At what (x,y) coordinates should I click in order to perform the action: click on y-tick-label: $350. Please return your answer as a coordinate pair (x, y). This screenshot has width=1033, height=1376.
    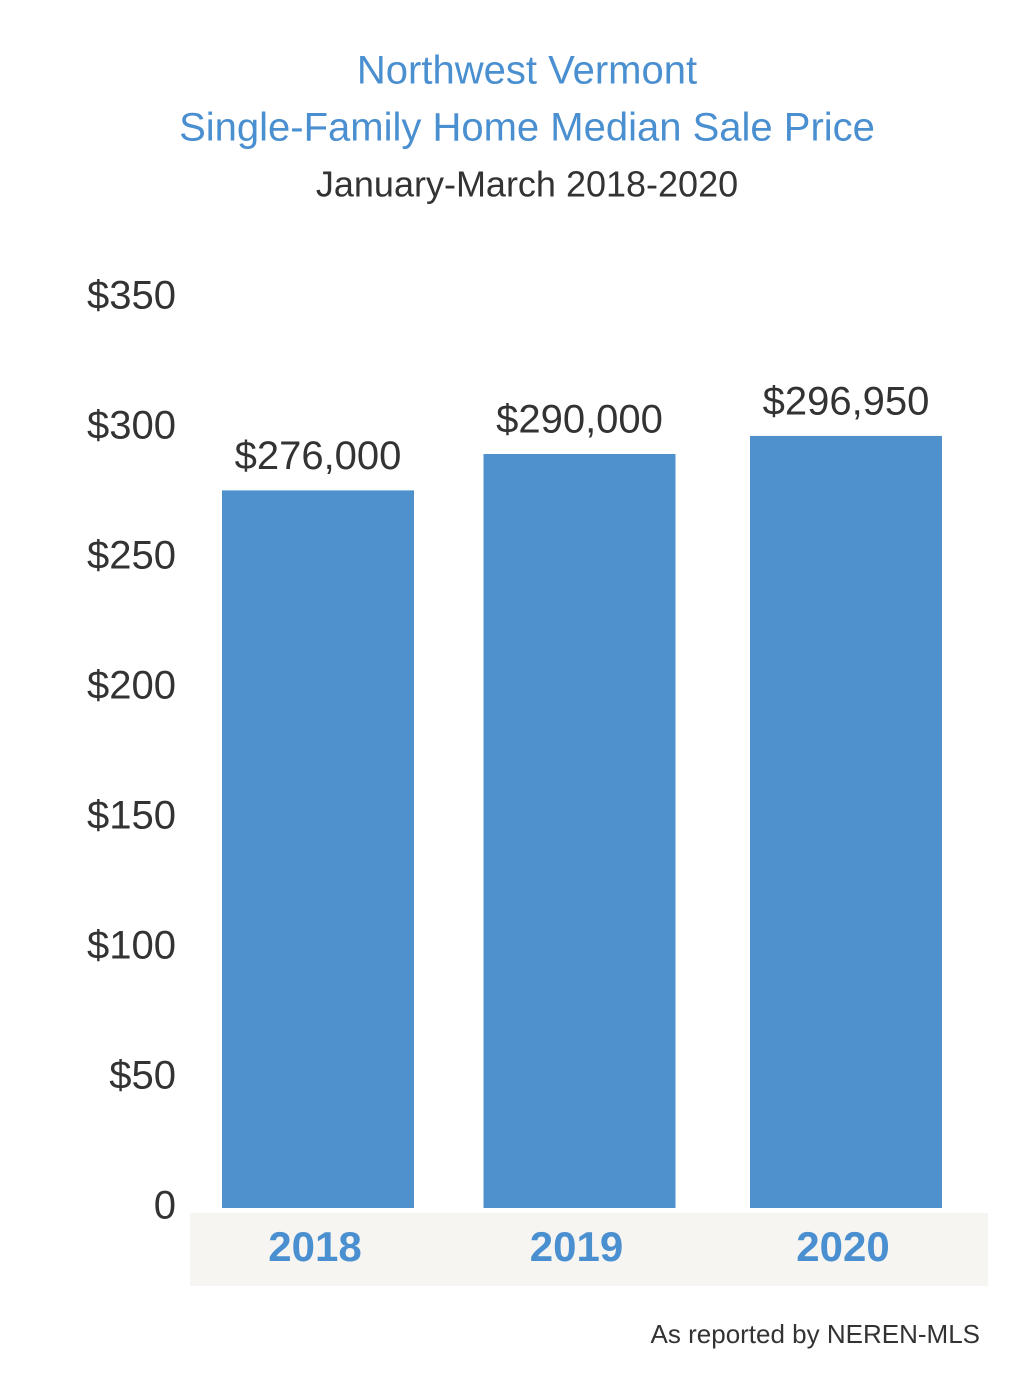
    Looking at the image, I should click on (131, 296).